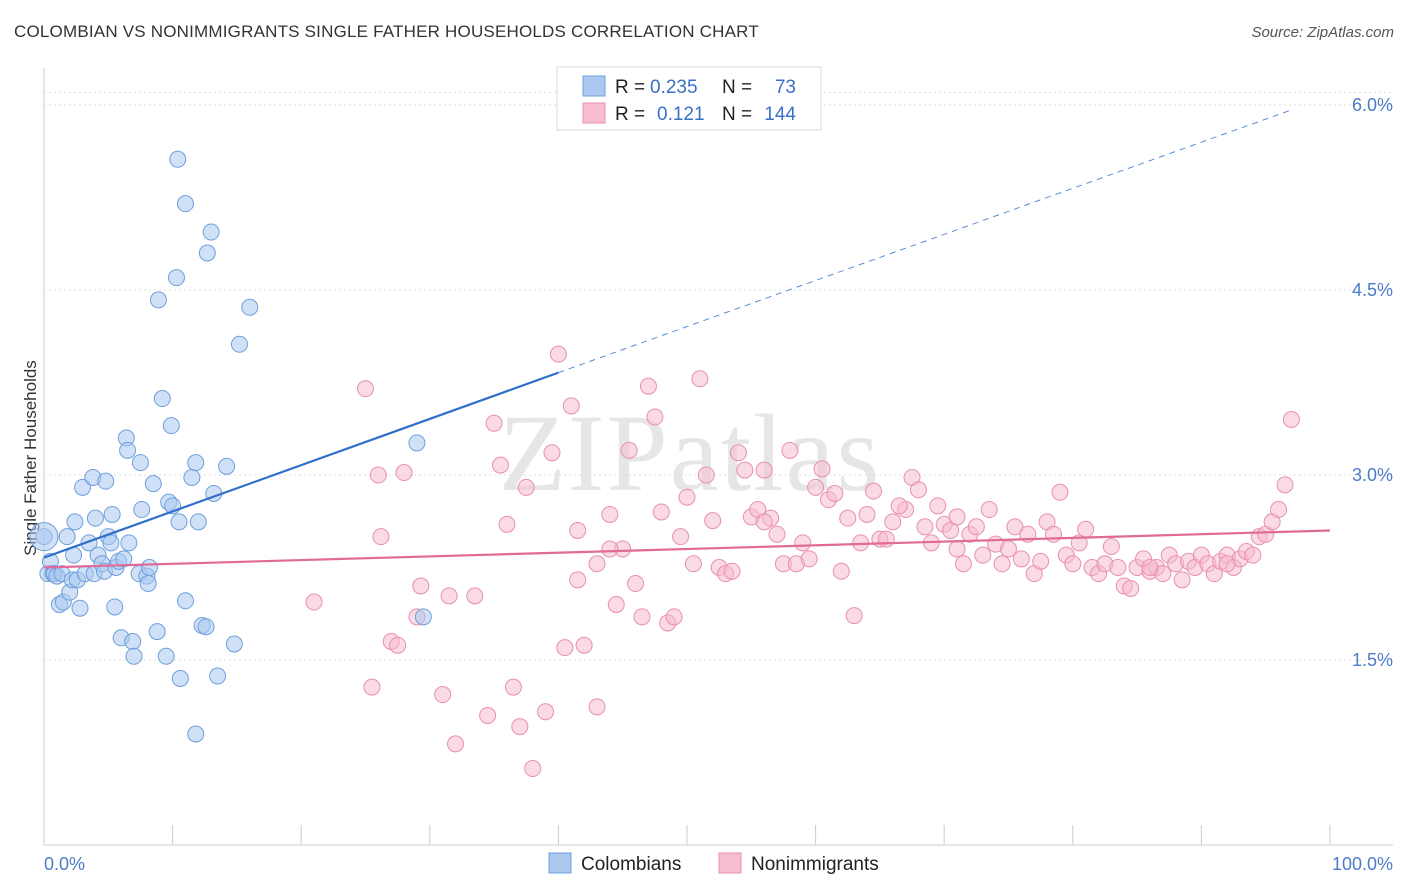 This screenshot has width=1406, height=892. I want to click on legend-r-label-pink: R =, so click(630, 114).